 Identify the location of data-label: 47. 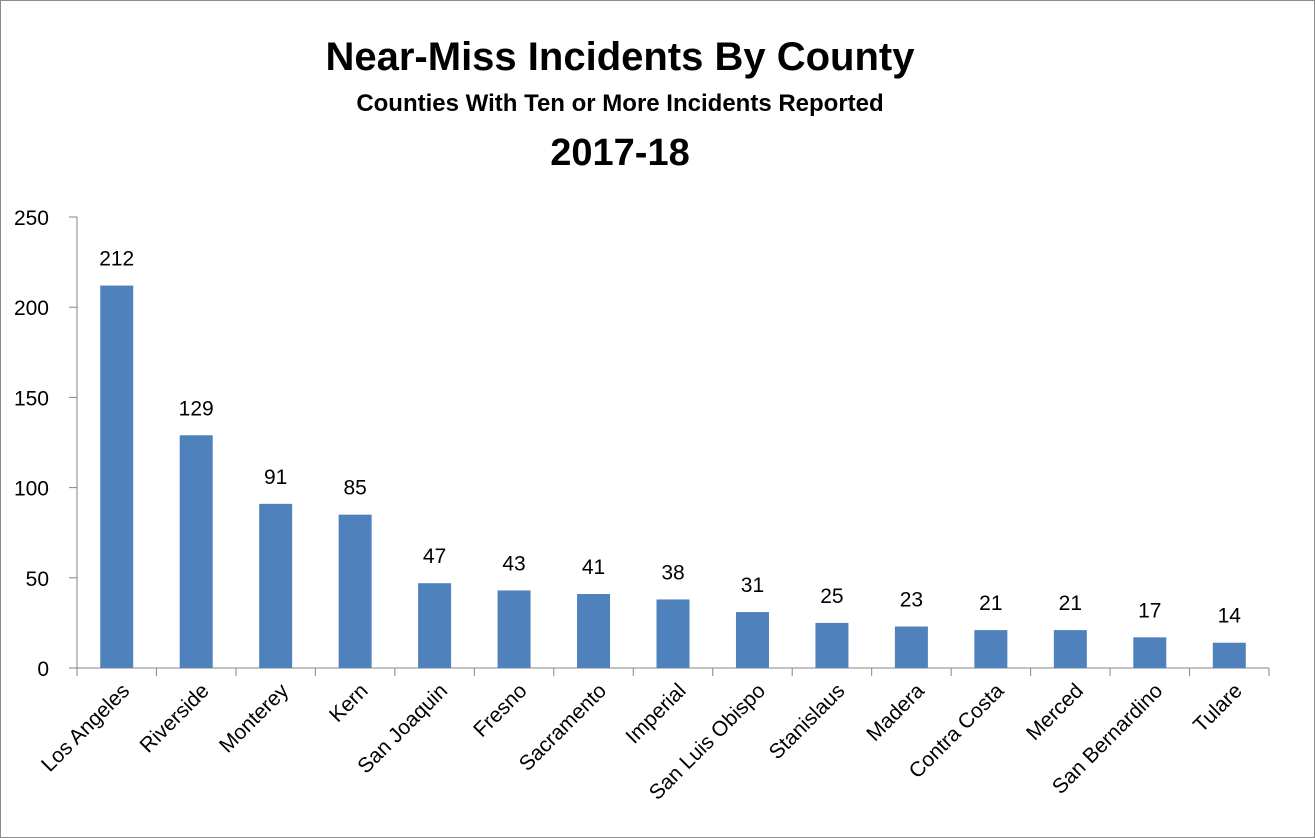
(434, 556).